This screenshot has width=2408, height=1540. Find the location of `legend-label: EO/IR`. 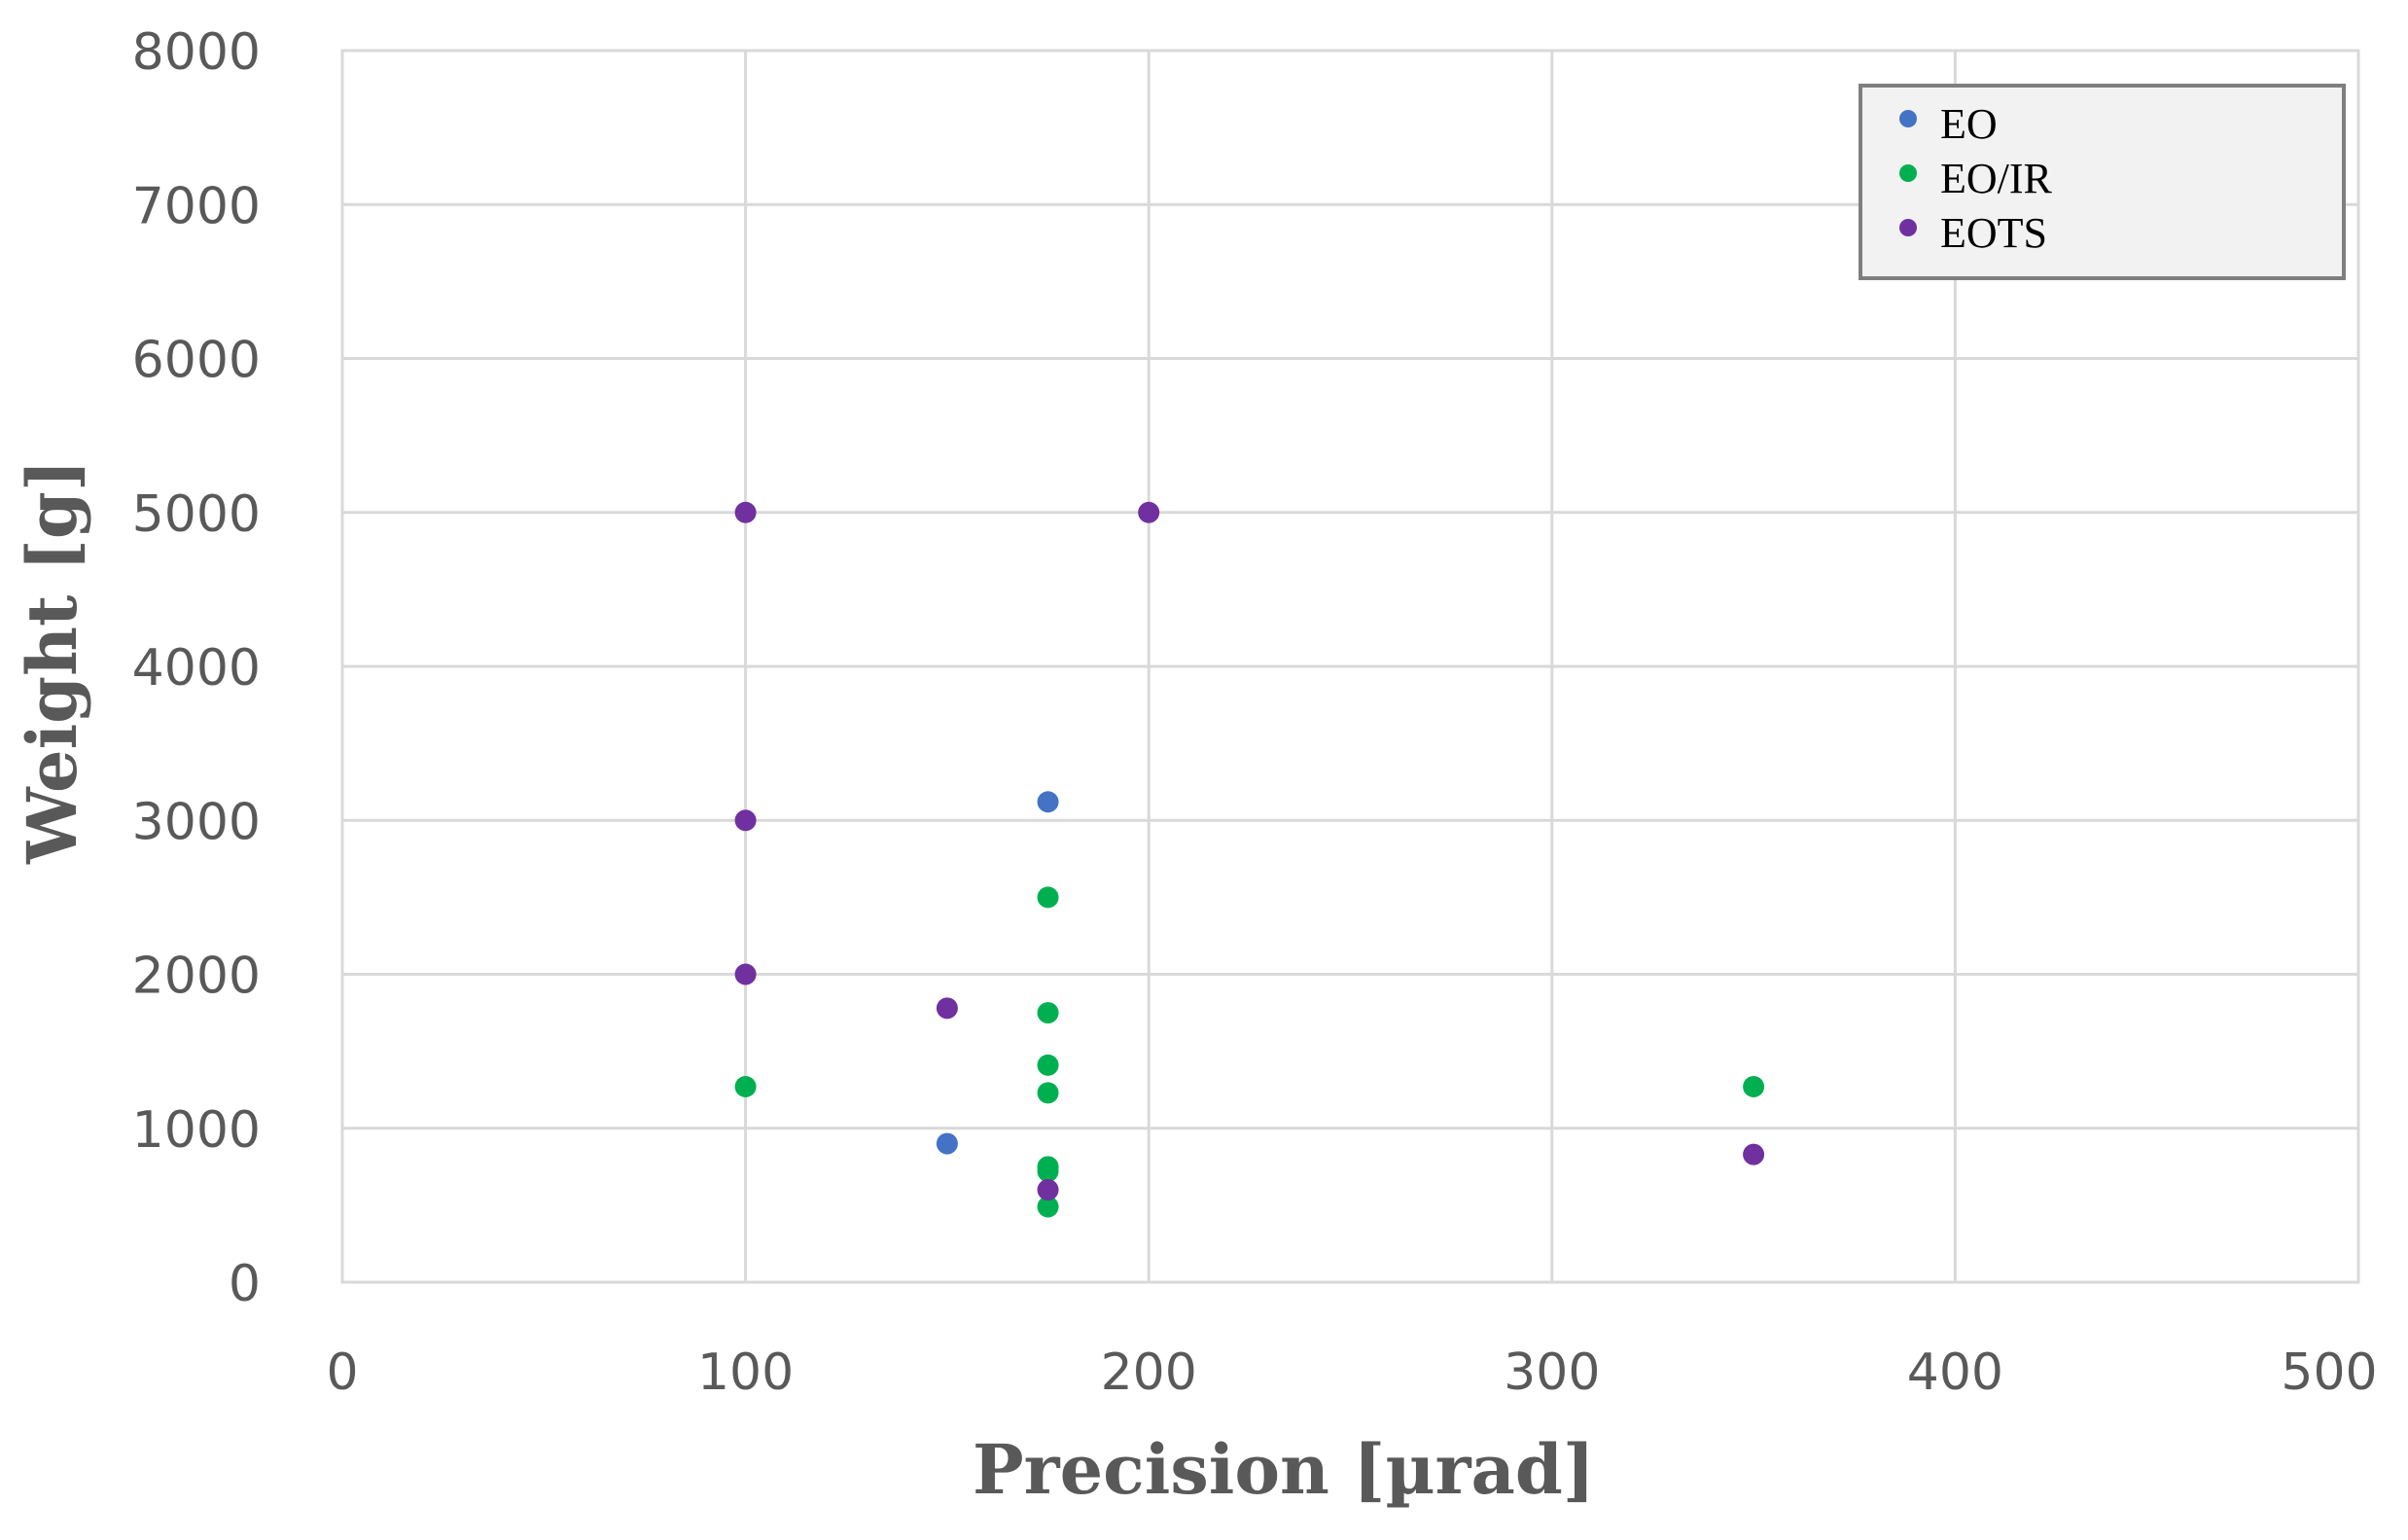

legend-label: EO/IR is located at coordinates (1997, 178).